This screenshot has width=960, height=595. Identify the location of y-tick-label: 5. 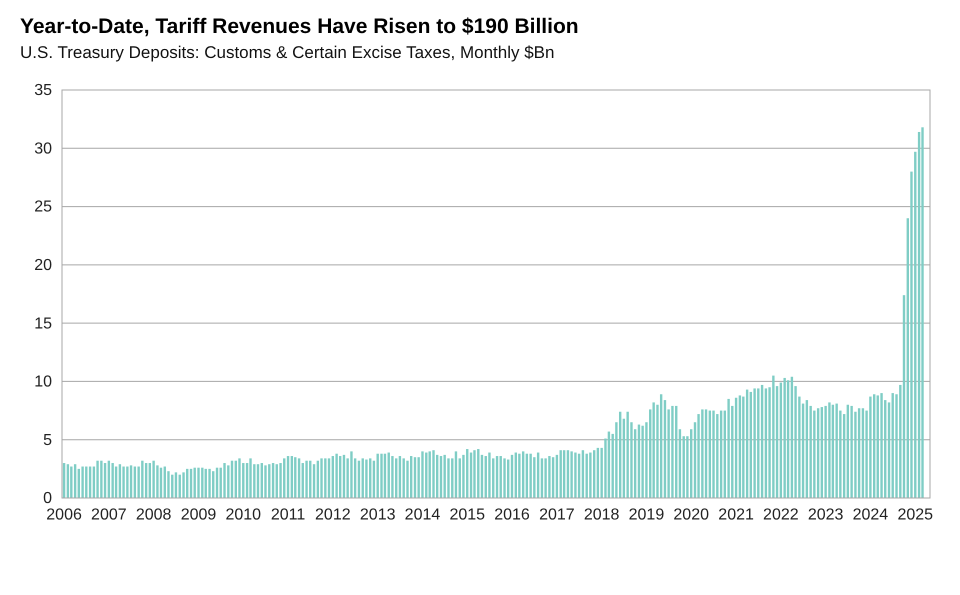
(47, 440).